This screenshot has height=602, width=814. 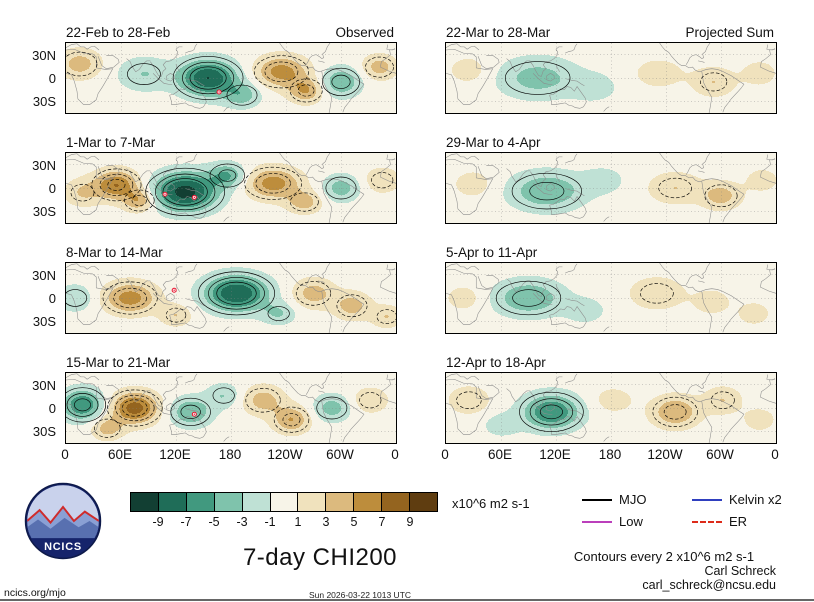 I want to click on legend-item-er: ER, so click(x=719, y=521).